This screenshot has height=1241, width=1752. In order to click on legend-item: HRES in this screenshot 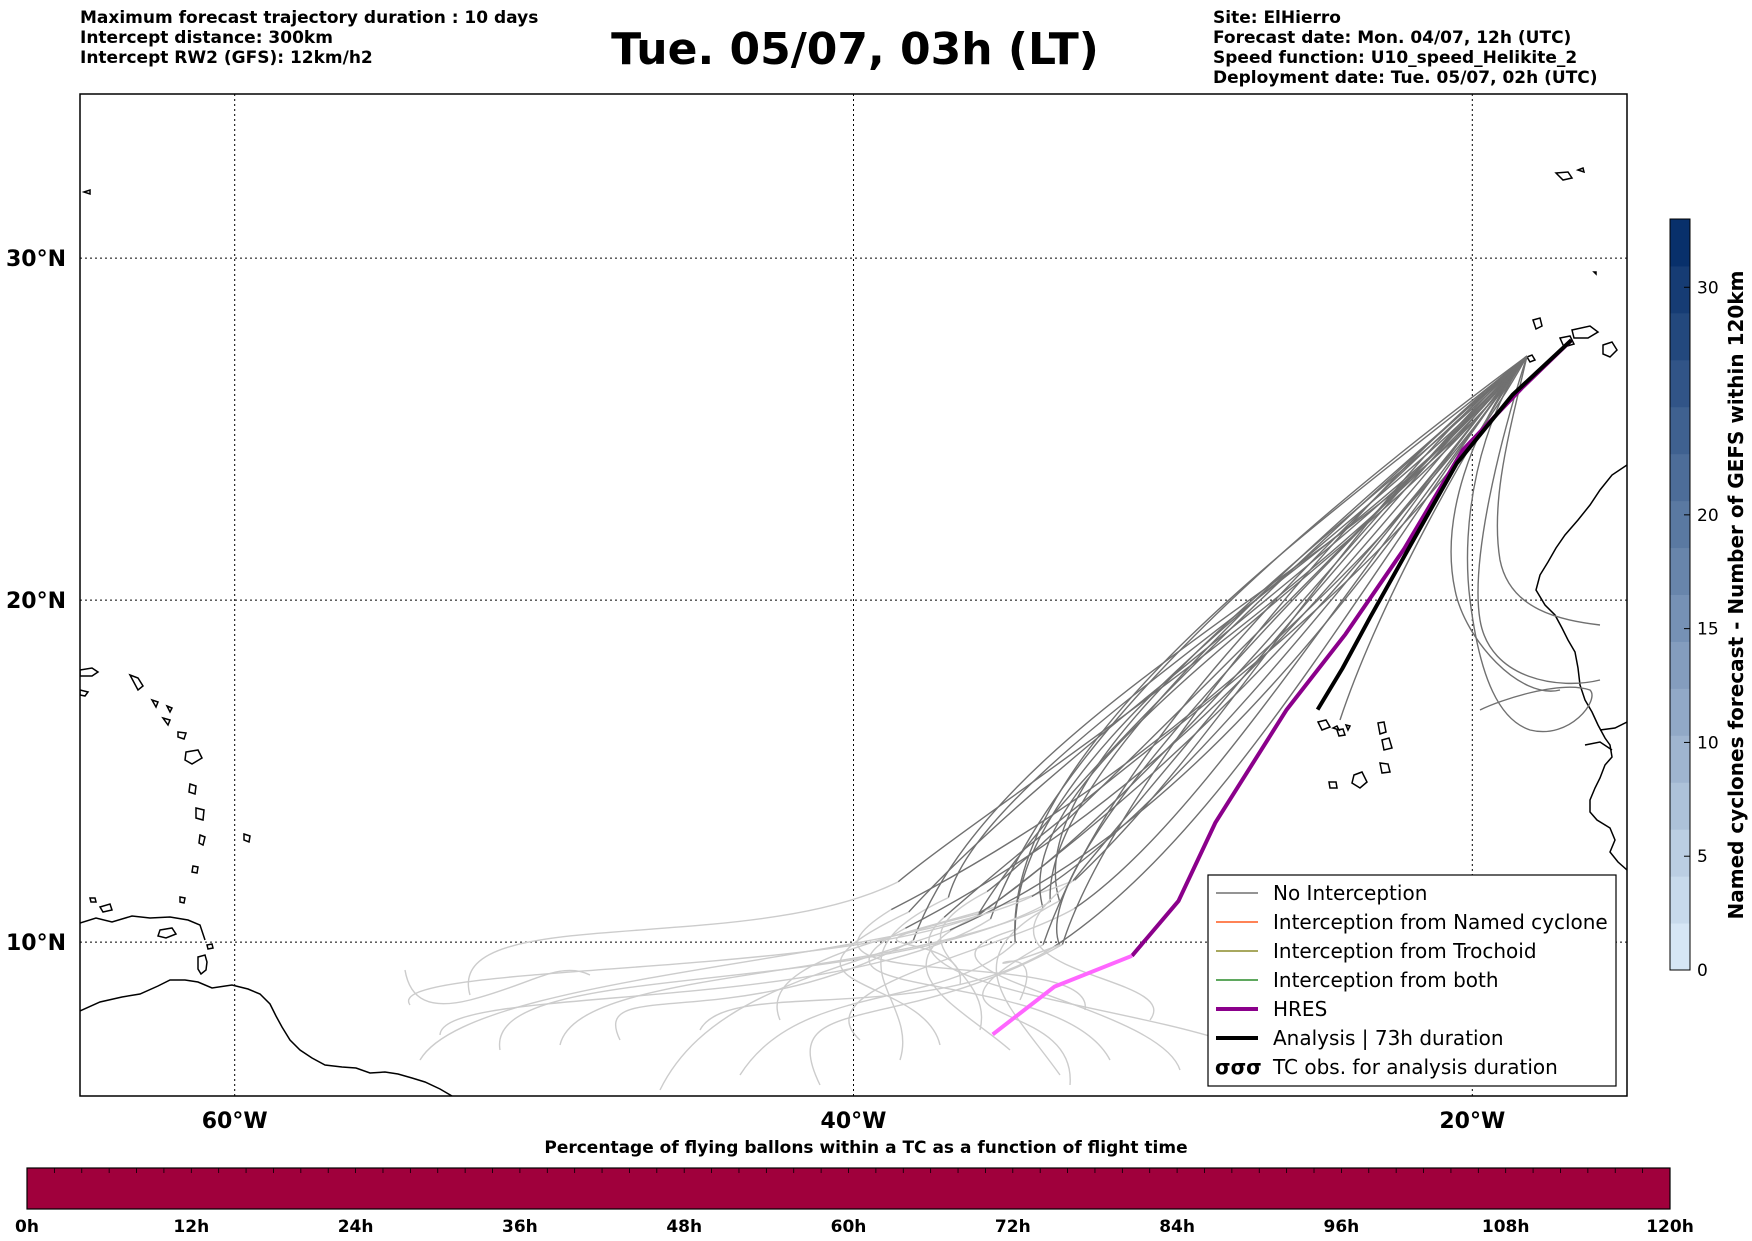, I will do `click(1271, 1009)`.